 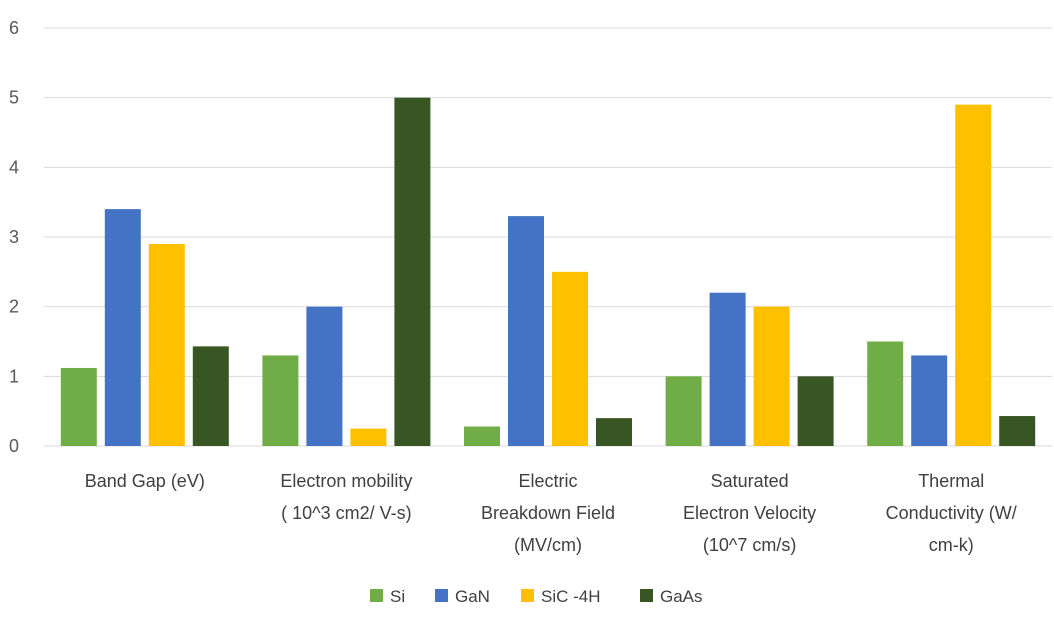 What do you see at coordinates (536, 596) in the screenshot?
I see `legend: Si GaN SiC -4H GaAs` at bounding box center [536, 596].